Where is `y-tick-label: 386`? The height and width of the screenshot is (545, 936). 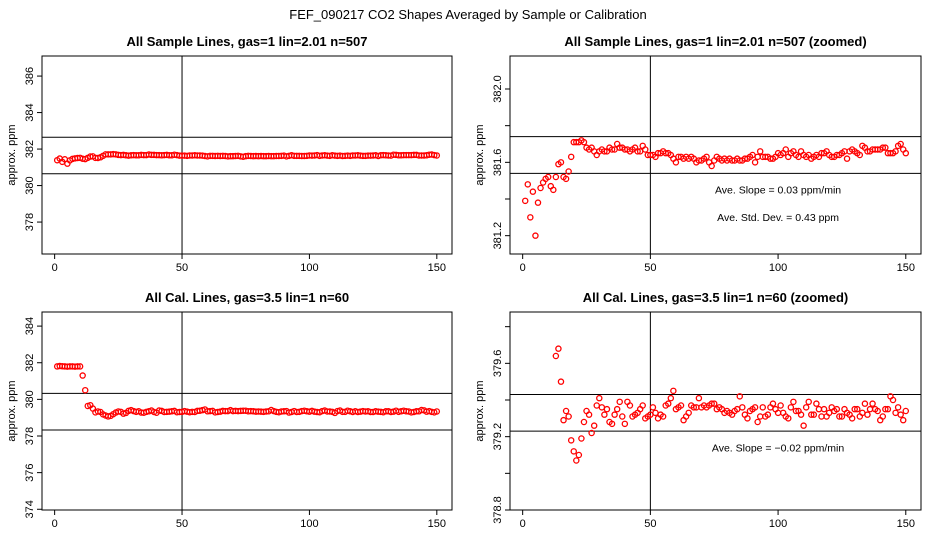 y-tick-label: 386 is located at coordinates (30, 76).